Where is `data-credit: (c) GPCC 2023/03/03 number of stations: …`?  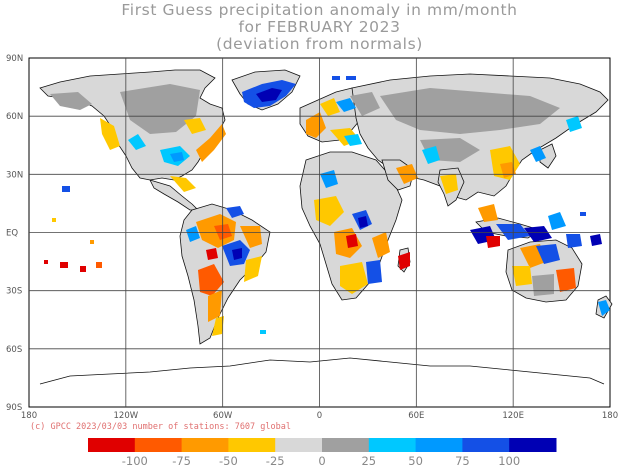
data-credit: (c) GPCC 2023/03/03 number of stations: … is located at coordinates (160, 427).